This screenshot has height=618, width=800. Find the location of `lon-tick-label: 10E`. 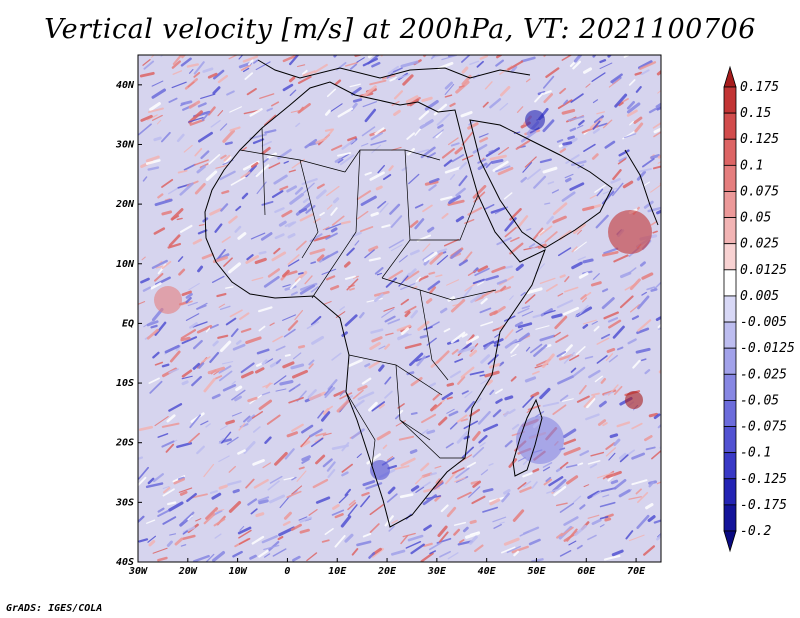

lon-tick-label: 10E is located at coordinates (337, 571).